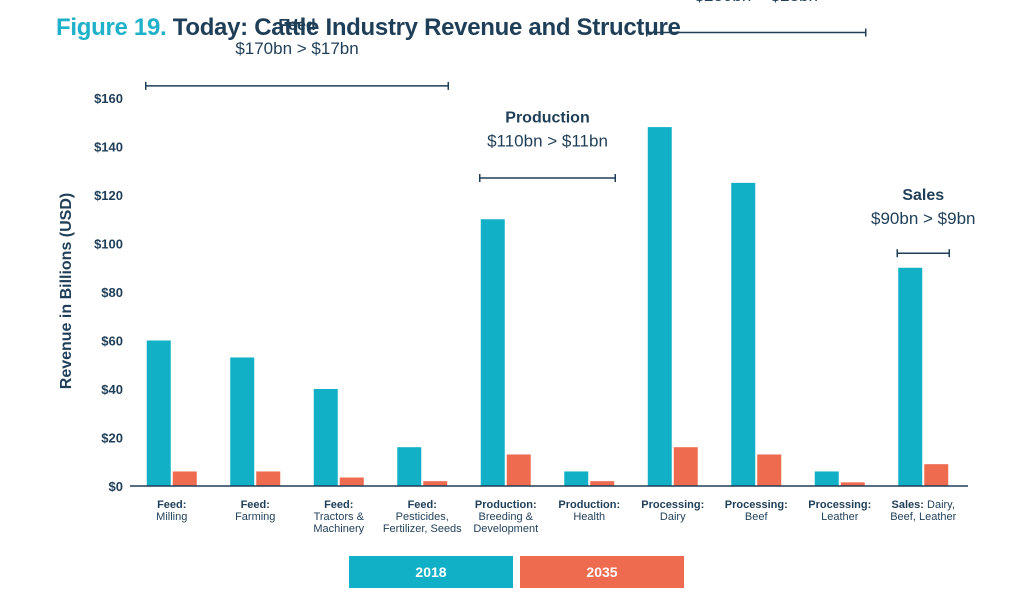 This screenshot has width=1024, height=597. I want to click on group-name: Feed, so click(296, 25).